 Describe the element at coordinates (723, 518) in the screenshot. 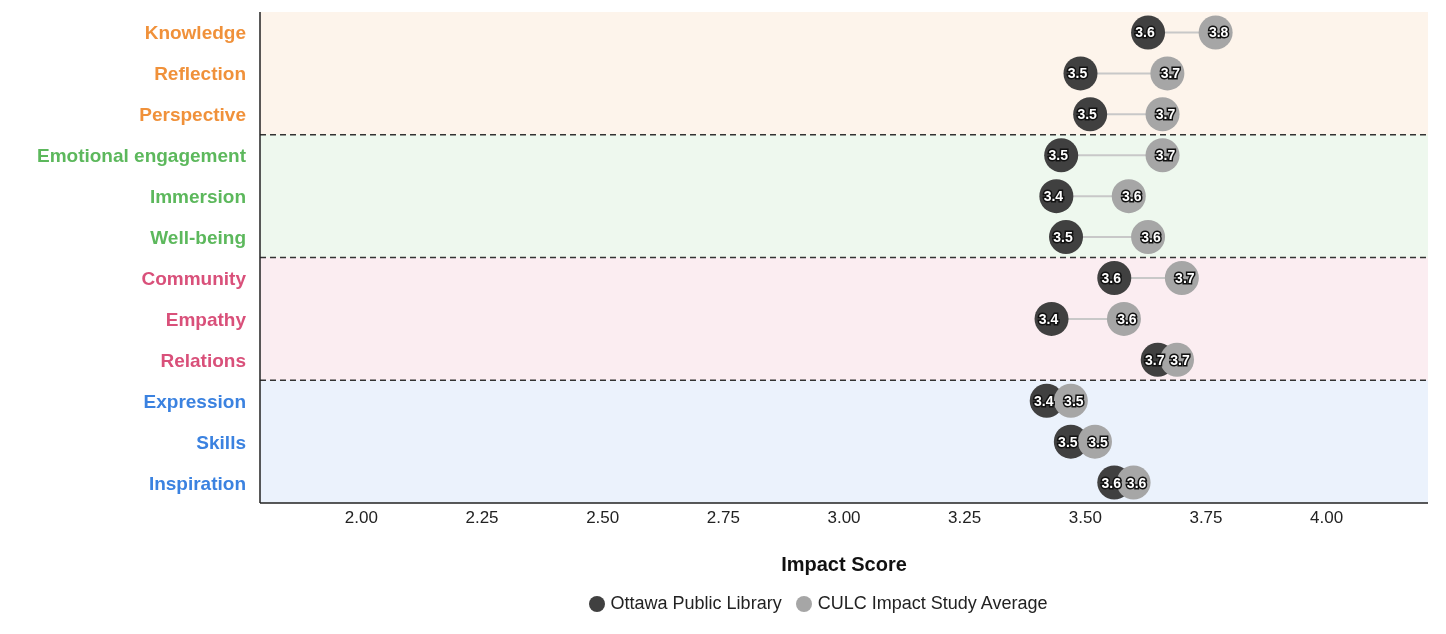

I see `x-tick-label: 2.75` at that location.